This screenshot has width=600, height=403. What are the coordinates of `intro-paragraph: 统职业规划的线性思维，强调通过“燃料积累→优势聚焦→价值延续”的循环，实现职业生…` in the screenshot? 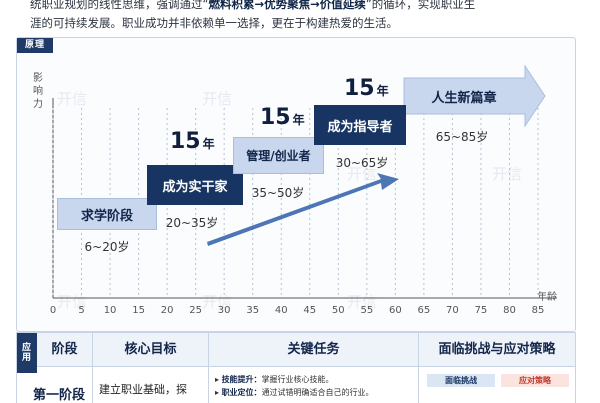 It's located at (304, 16).